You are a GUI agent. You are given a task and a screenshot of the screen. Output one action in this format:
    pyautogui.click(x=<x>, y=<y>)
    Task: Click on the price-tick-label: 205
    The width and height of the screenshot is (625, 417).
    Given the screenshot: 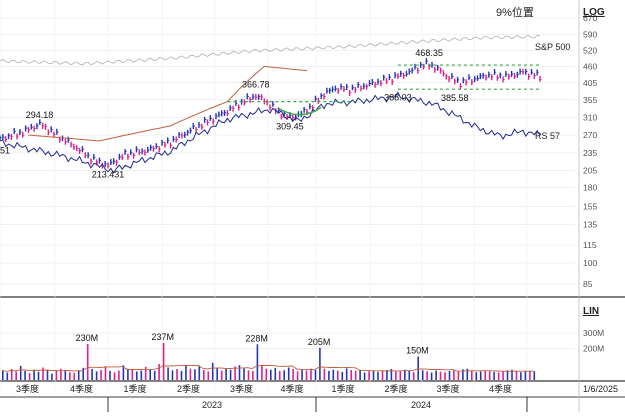 What is the action you would take?
    pyautogui.click(x=590, y=171)
    